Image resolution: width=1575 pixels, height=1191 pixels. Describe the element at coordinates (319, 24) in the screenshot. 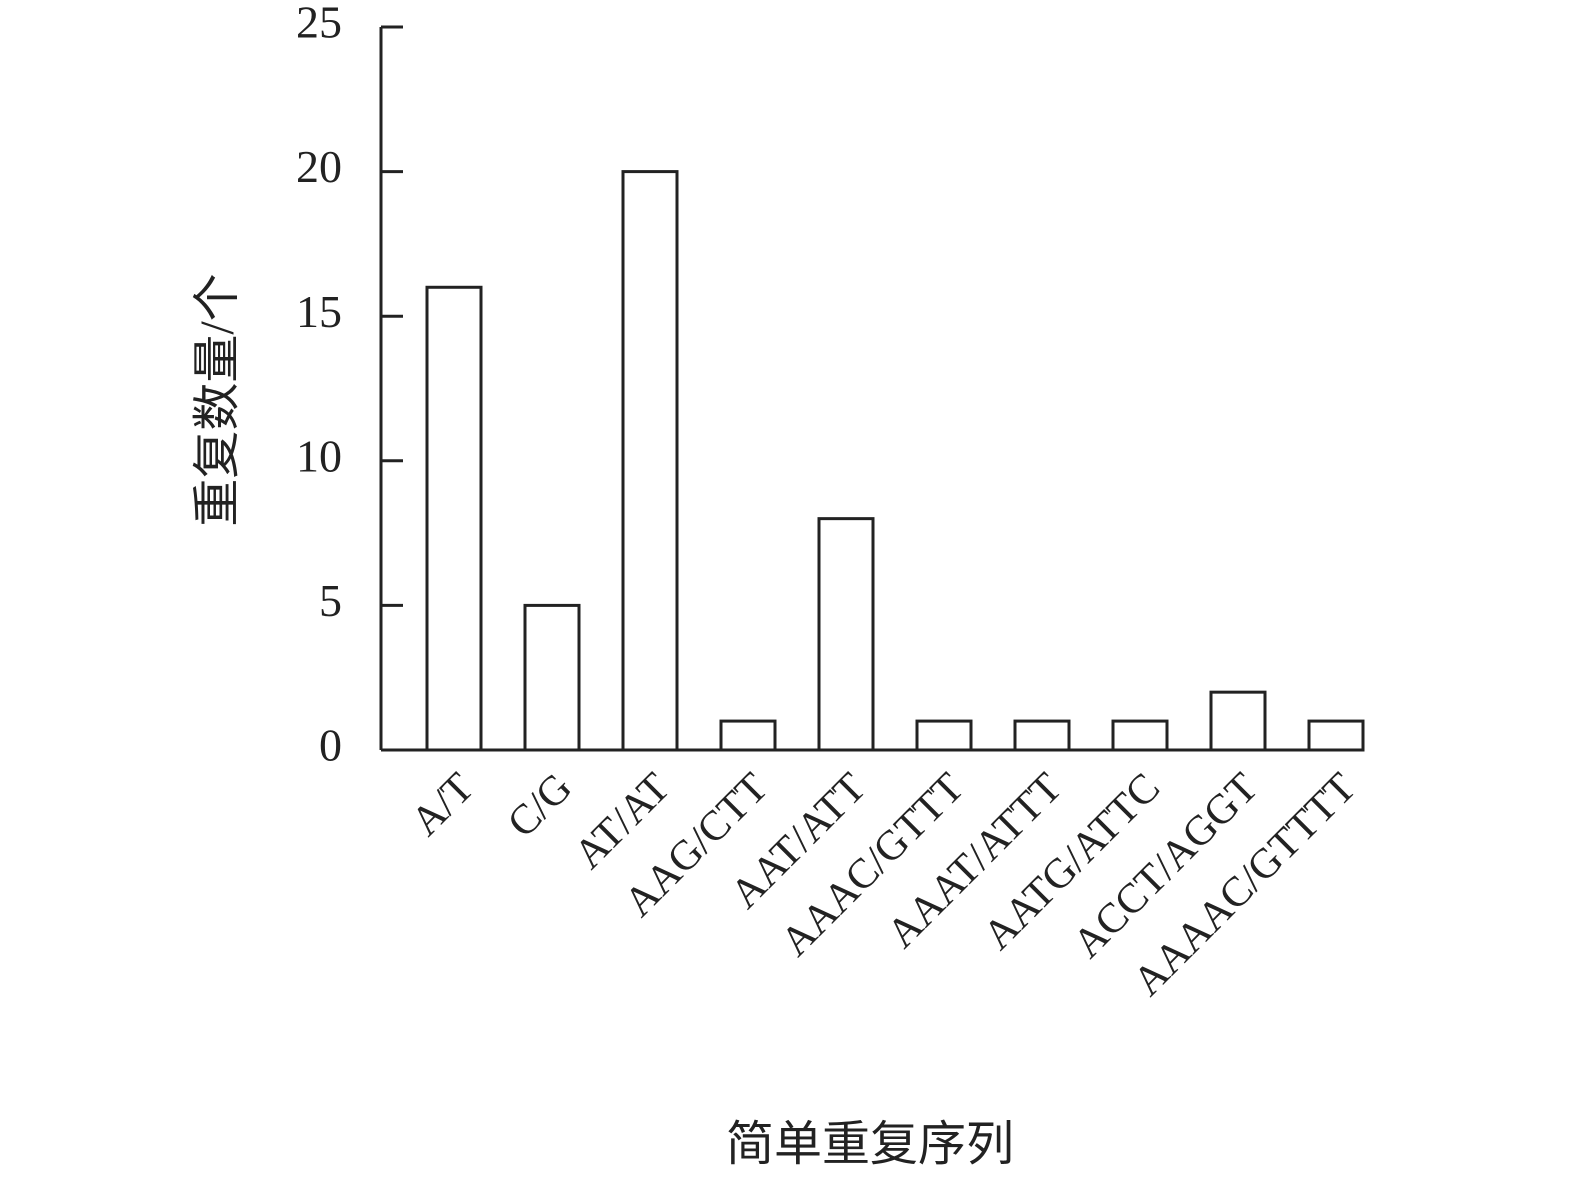

I see `y-tick-label: 25` at that location.